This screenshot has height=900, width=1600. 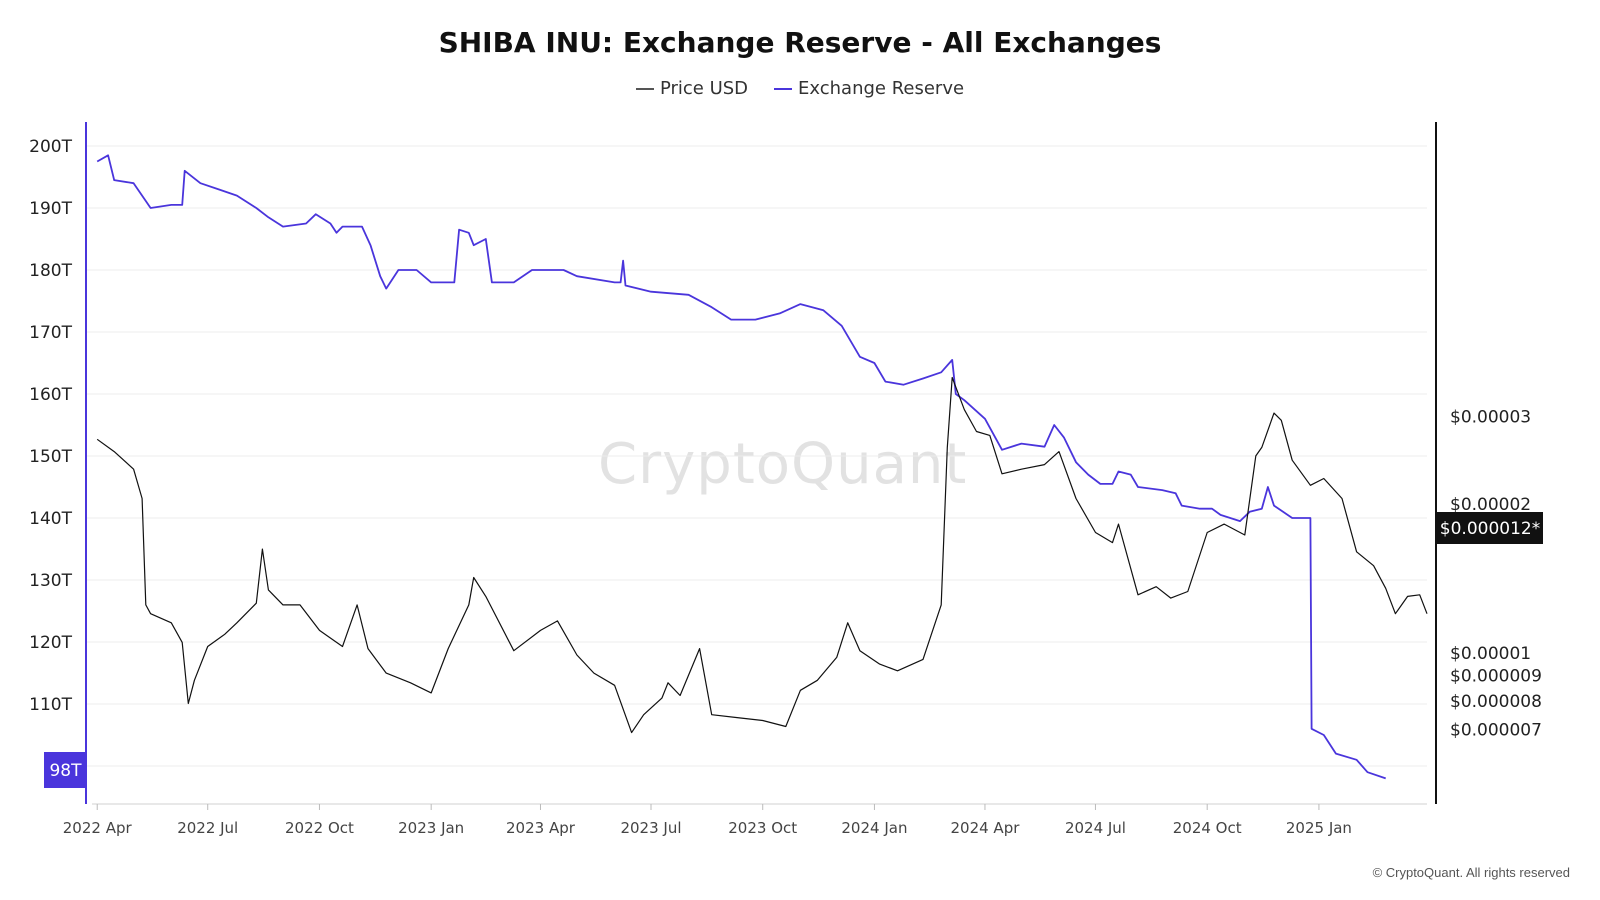 I want to click on chart-legend: Price USD Exchange Reserve, so click(x=800, y=88).